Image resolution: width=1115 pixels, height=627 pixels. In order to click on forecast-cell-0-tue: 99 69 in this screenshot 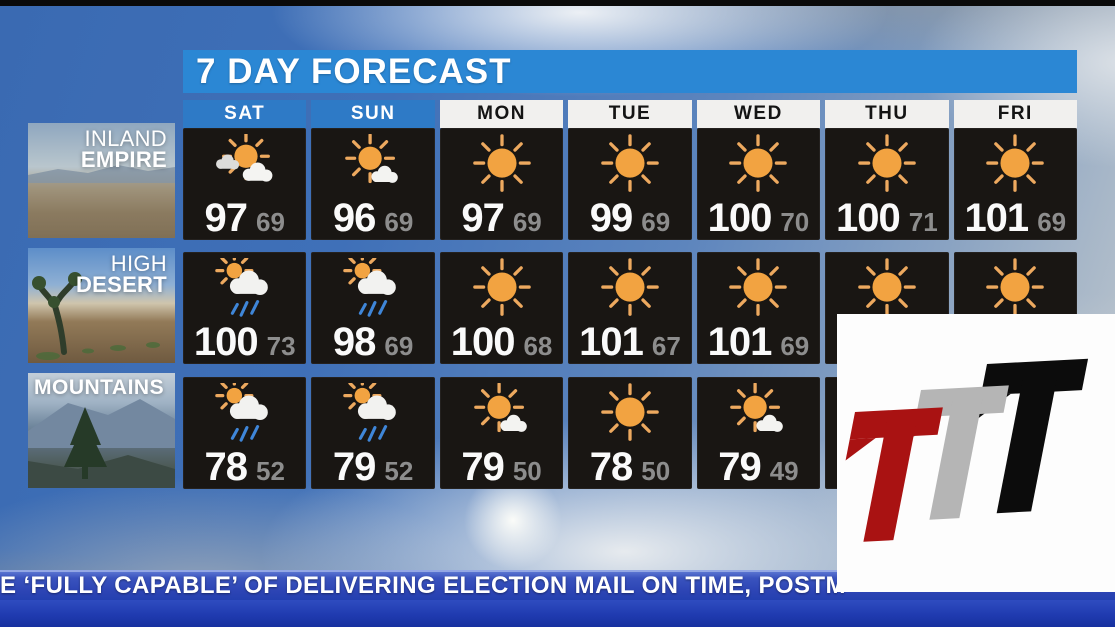, I will do `click(630, 184)`.